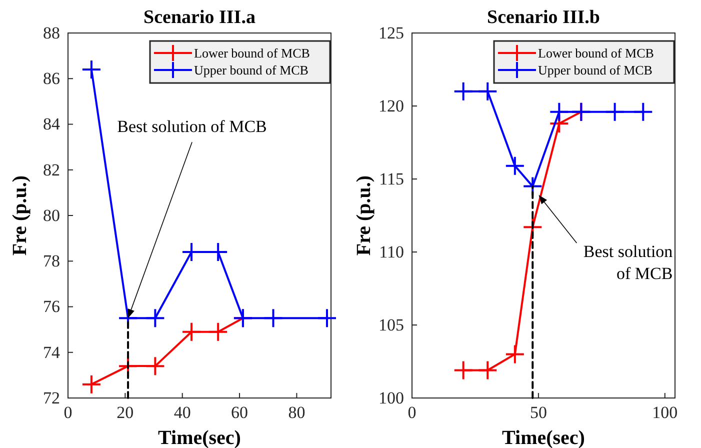 The height and width of the screenshot is (448, 701). I want to click on x-tick-label: 100, so click(665, 412).